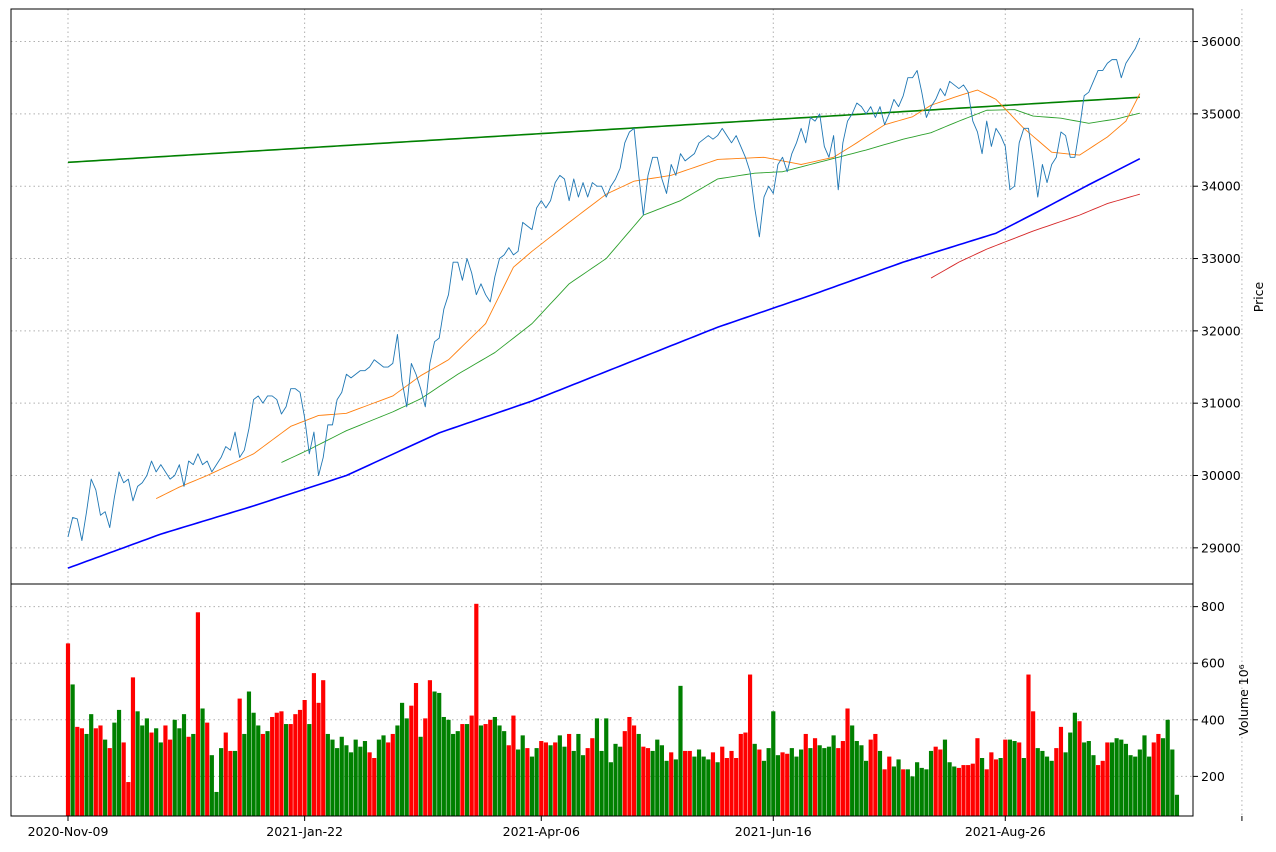  I want to click on volume-y-tick-label: 400, so click(1213, 719).